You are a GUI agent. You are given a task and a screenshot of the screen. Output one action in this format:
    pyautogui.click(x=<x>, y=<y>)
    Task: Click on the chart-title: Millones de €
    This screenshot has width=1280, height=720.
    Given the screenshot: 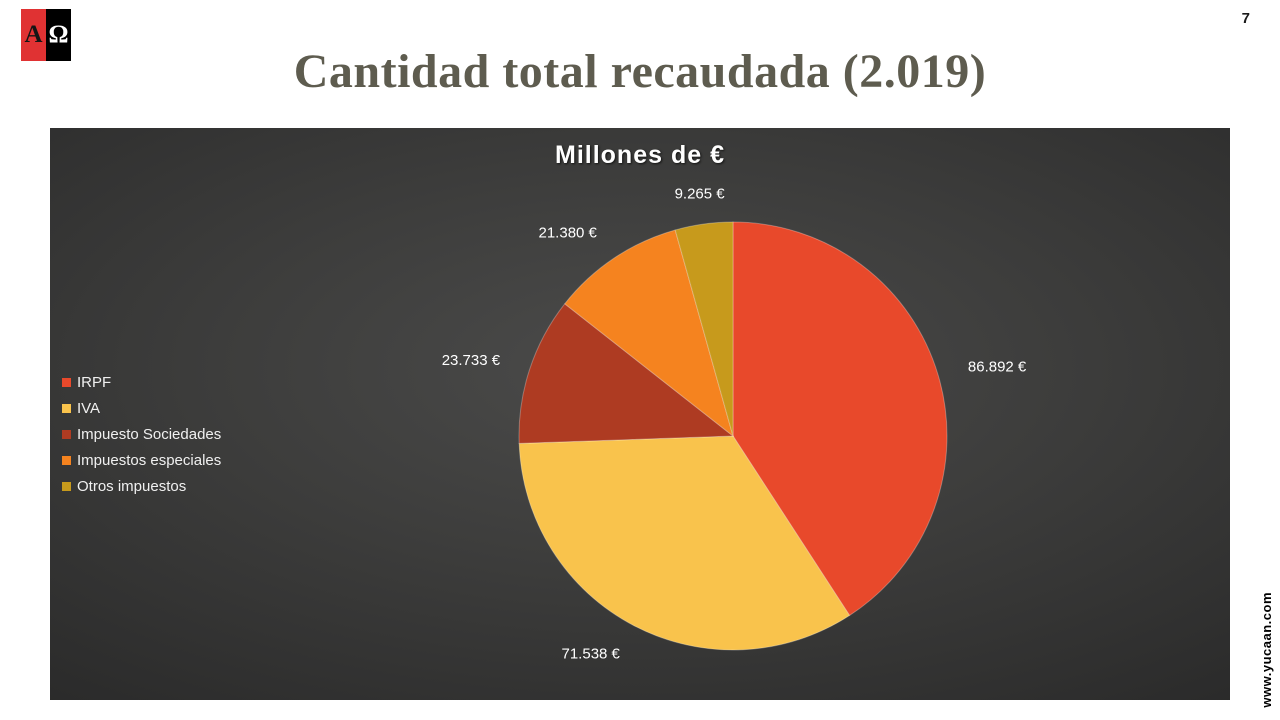 What is the action you would take?
    pyautogui.click(x=640, y=155)
    